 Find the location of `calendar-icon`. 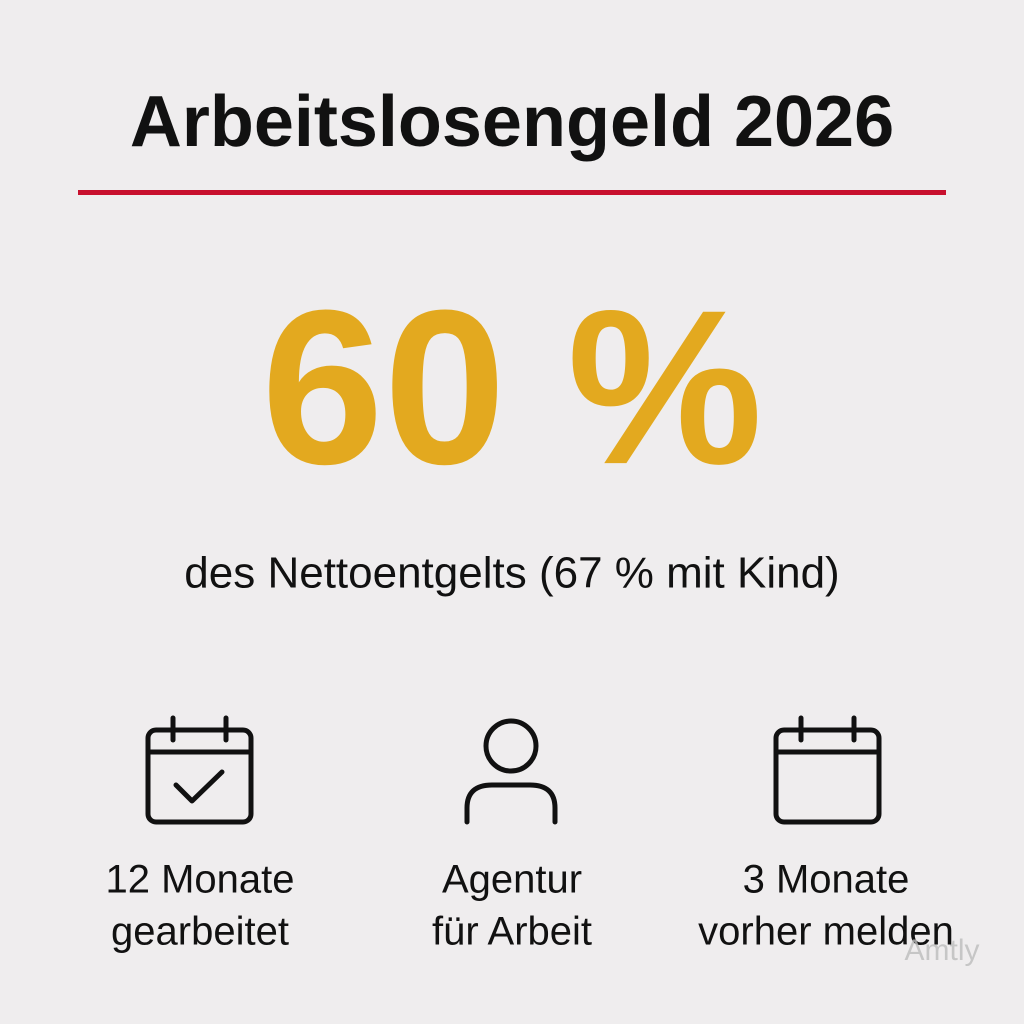

calendar-icon is located at coordinates (827, 770).